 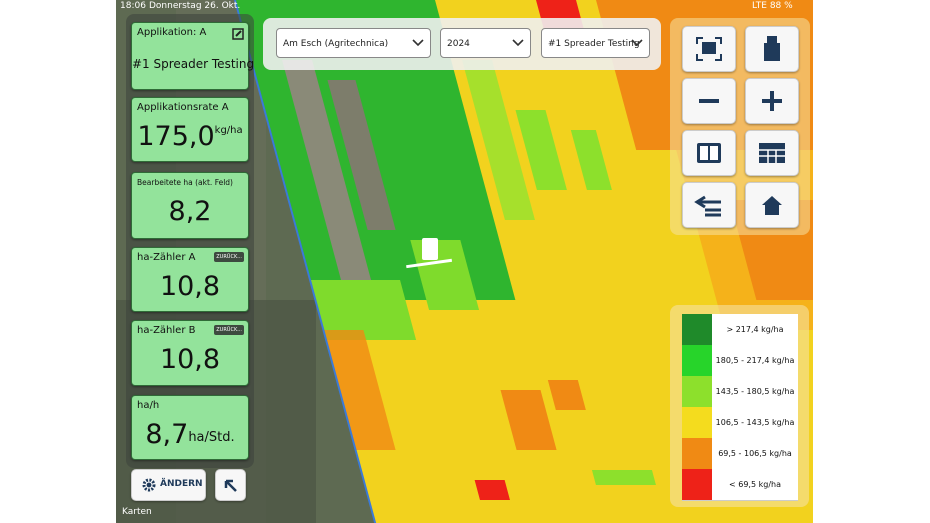 I want to click on info-card: ha-Zähler B ZURÜCK... 10,8, so click(x=190, y=353).